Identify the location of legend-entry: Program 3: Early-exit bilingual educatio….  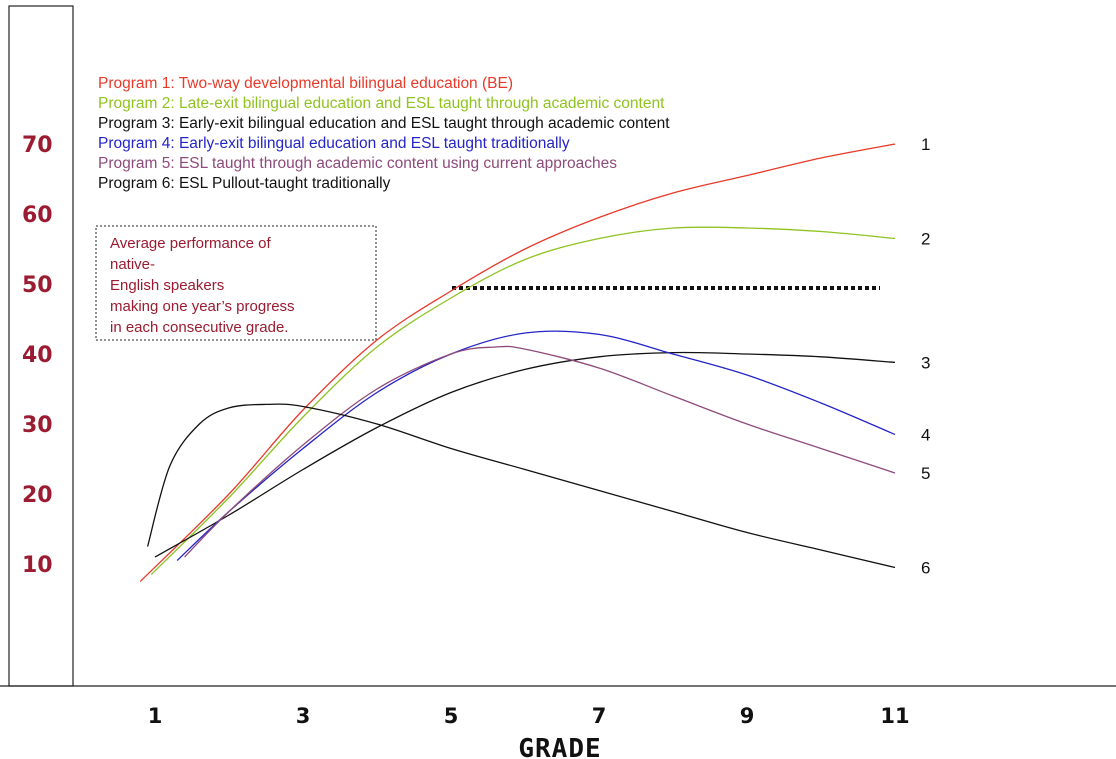
(384, 123).